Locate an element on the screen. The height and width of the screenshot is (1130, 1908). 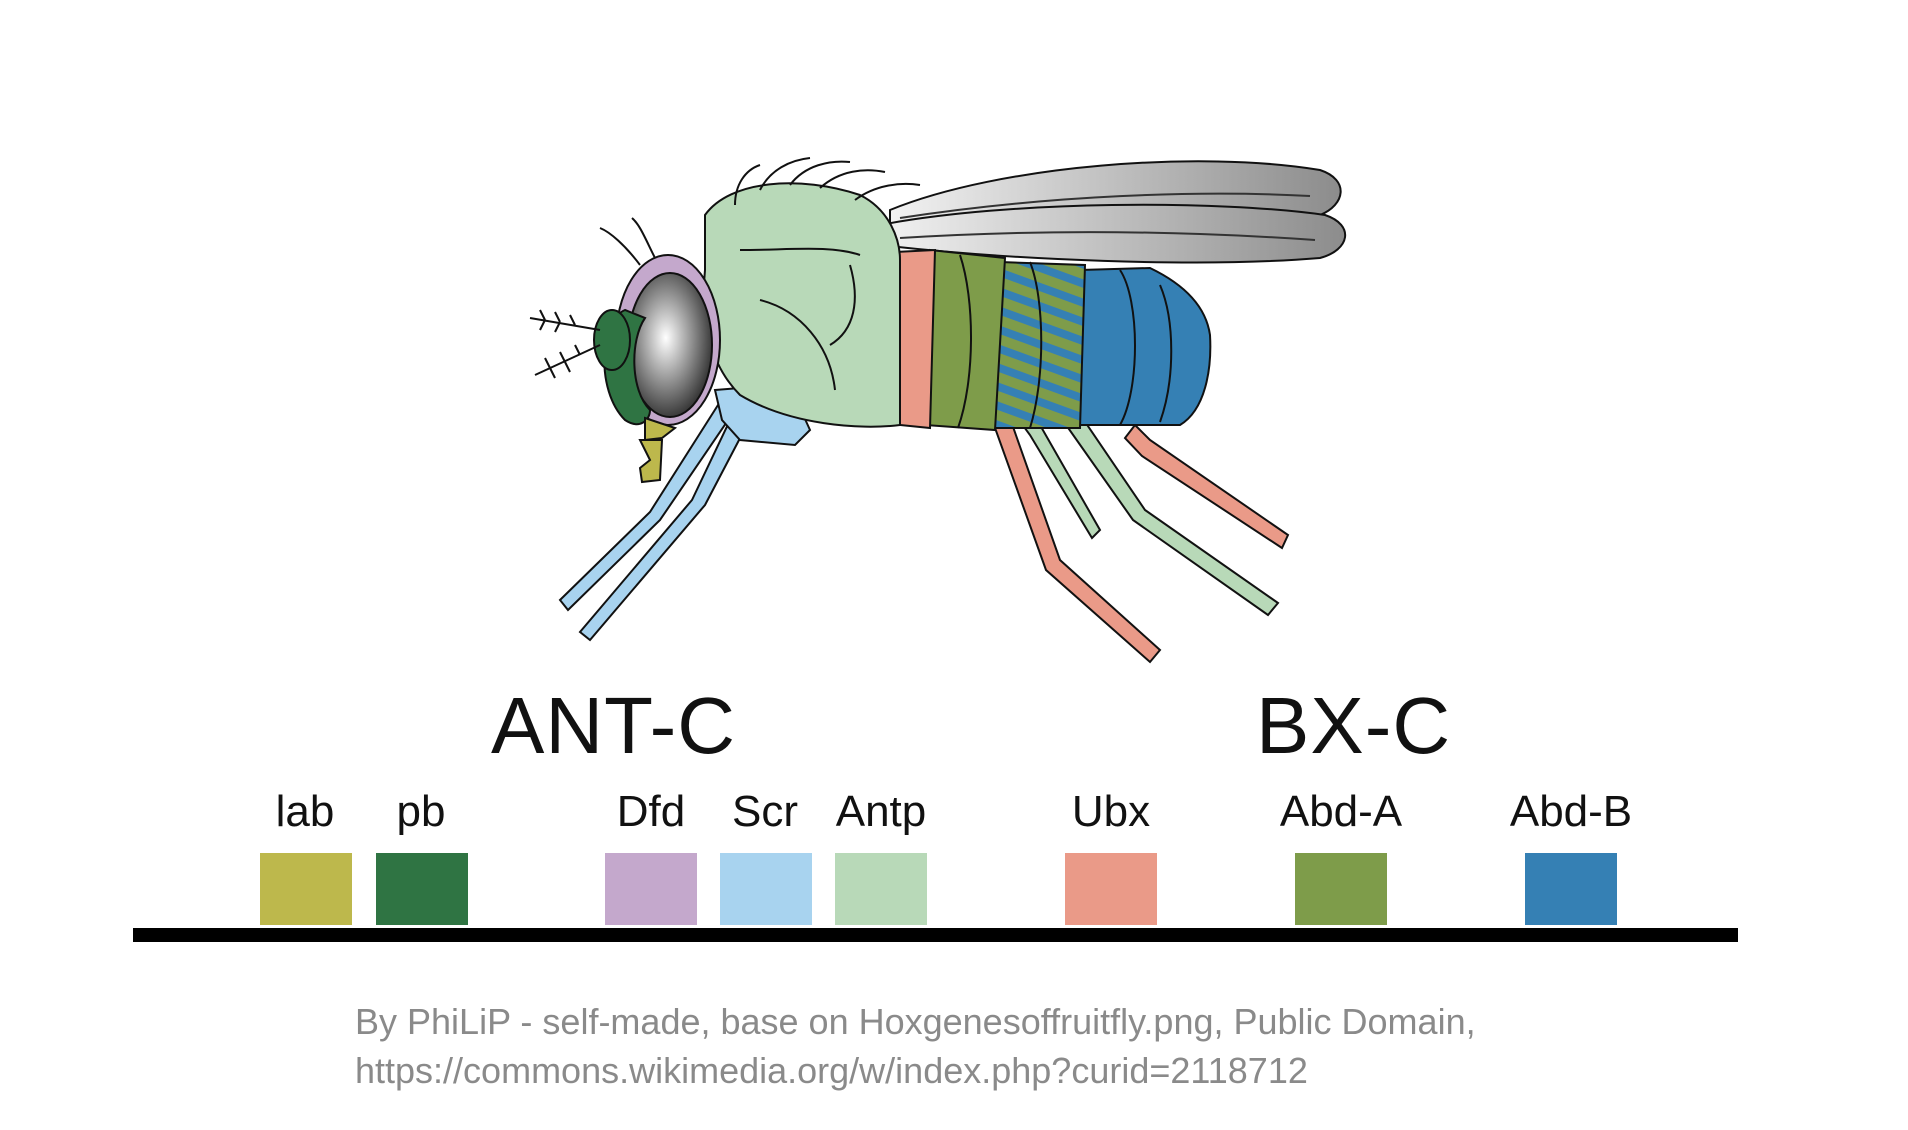
thorax is located at coordinates (801, 305).